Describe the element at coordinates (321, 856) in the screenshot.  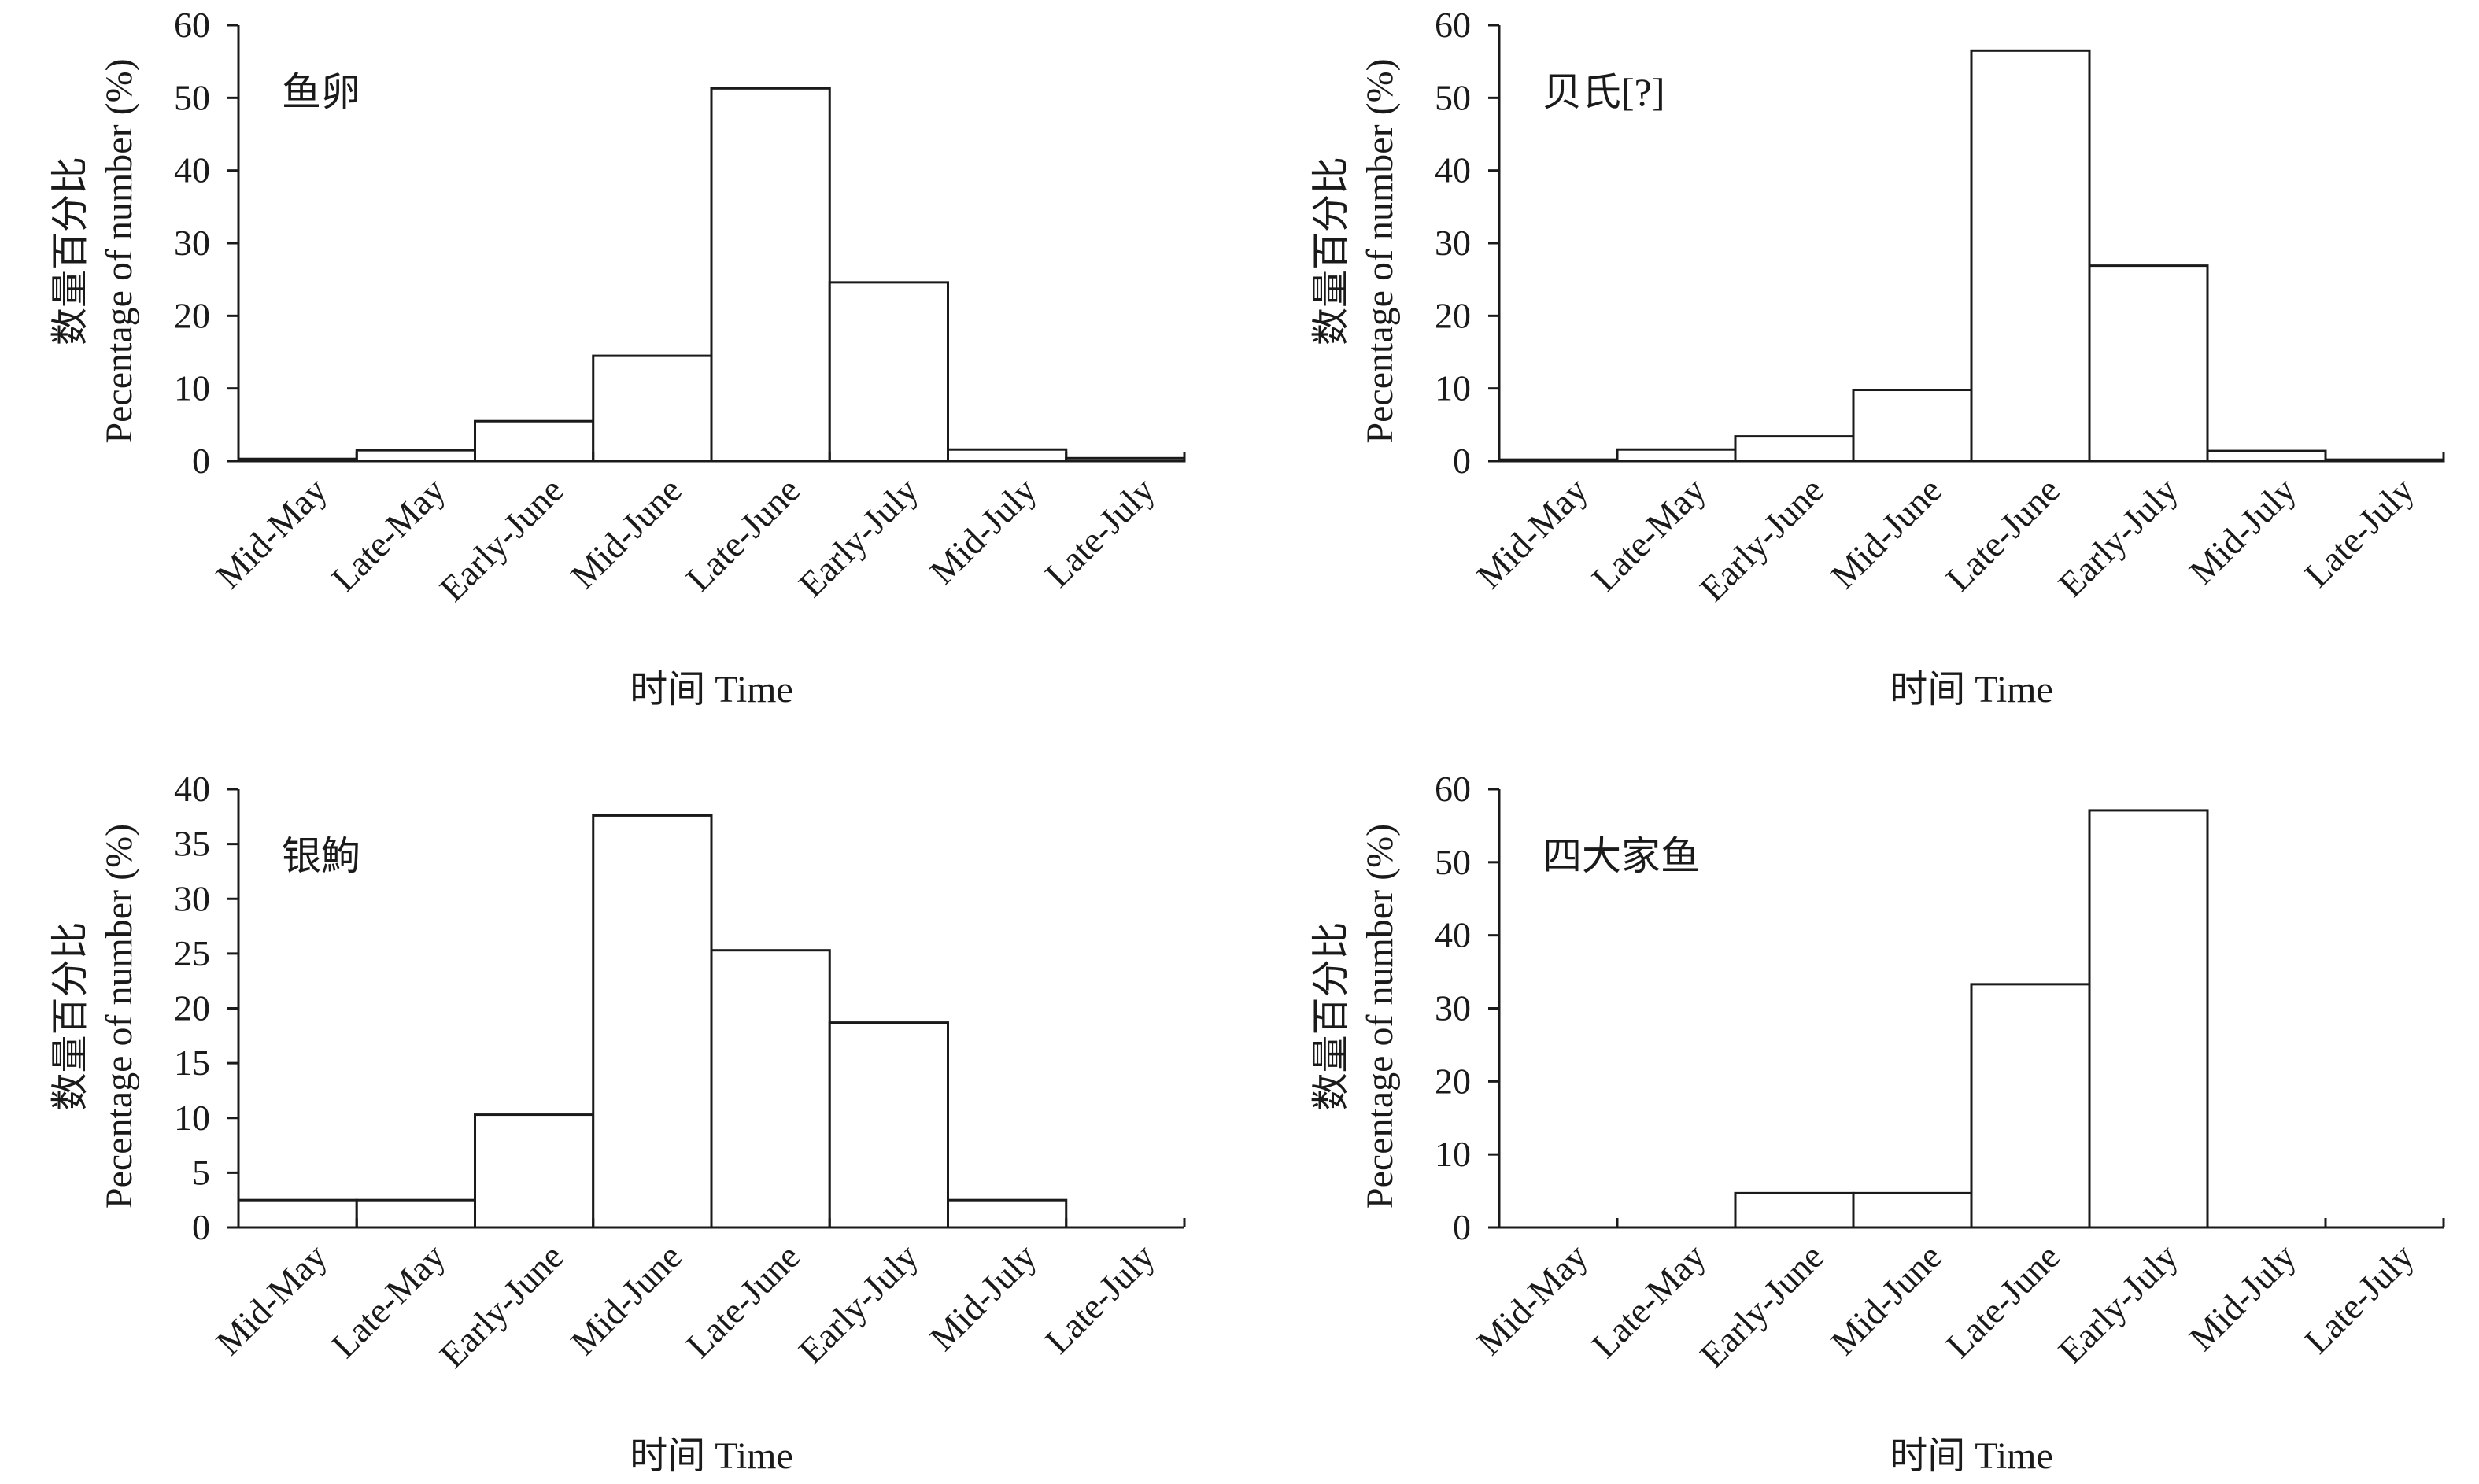
I see `panel-title: 银鮈` at that location.